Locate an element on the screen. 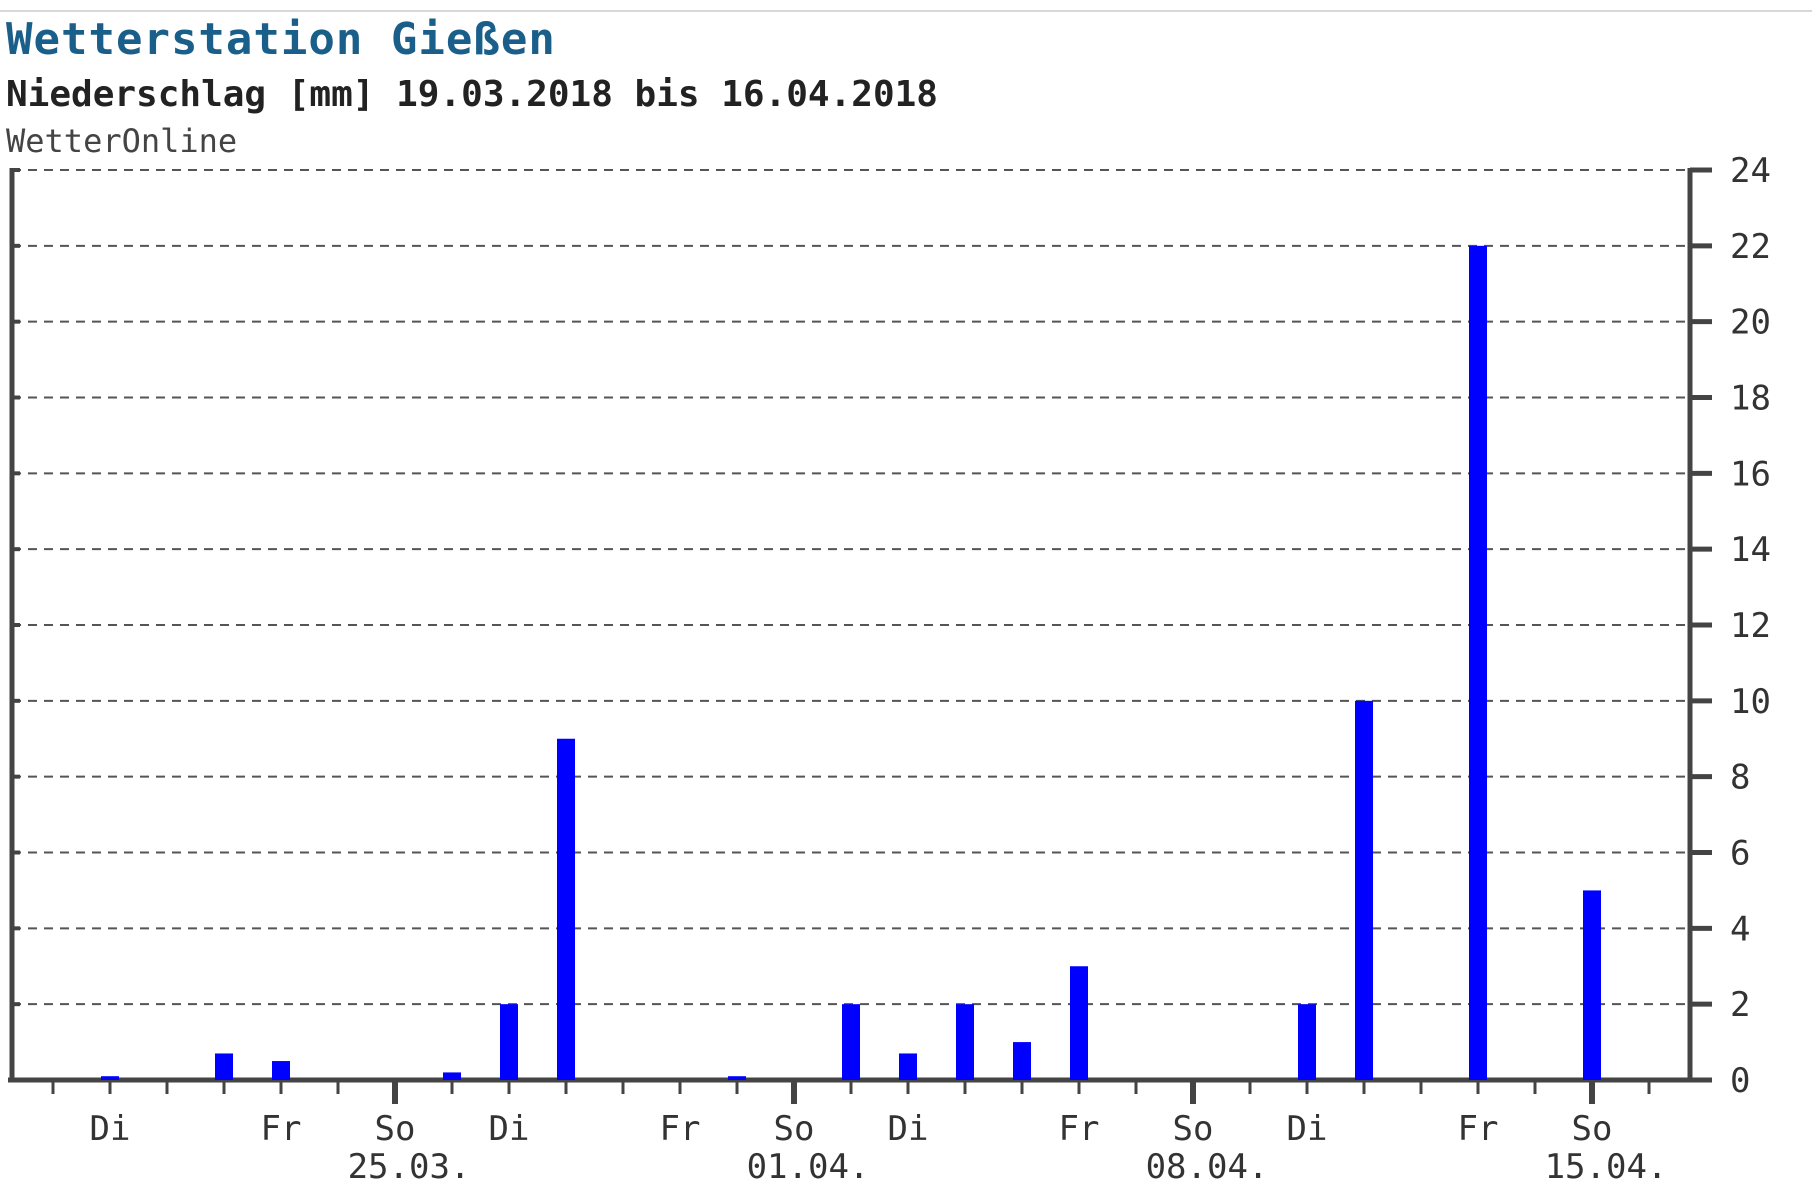 This screenshot has width=1812, height=1200. y-tick-label: 24 is located at coordinates (1750, 171).